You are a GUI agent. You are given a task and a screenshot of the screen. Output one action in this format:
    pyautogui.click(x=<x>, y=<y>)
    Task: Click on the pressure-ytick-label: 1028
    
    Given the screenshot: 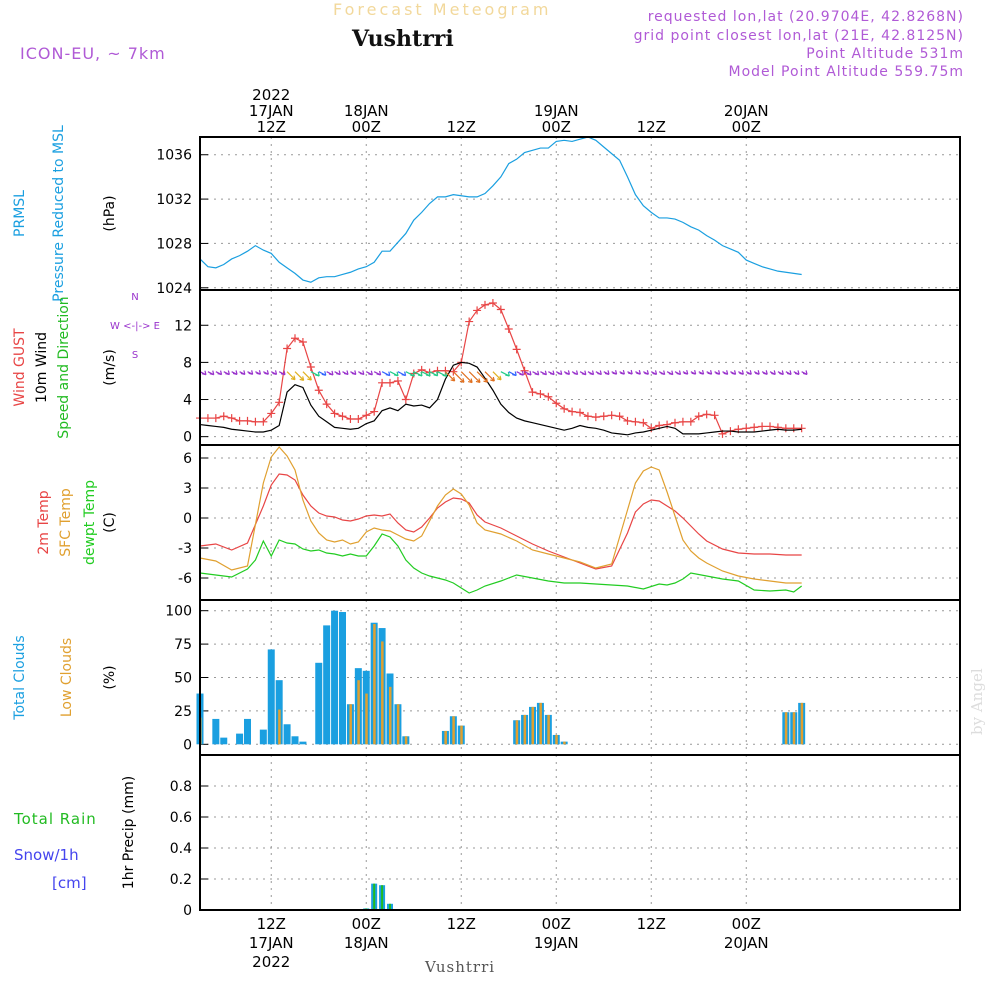 What is the action you would take?
    pyautogui.click(x=174, y=244)
    